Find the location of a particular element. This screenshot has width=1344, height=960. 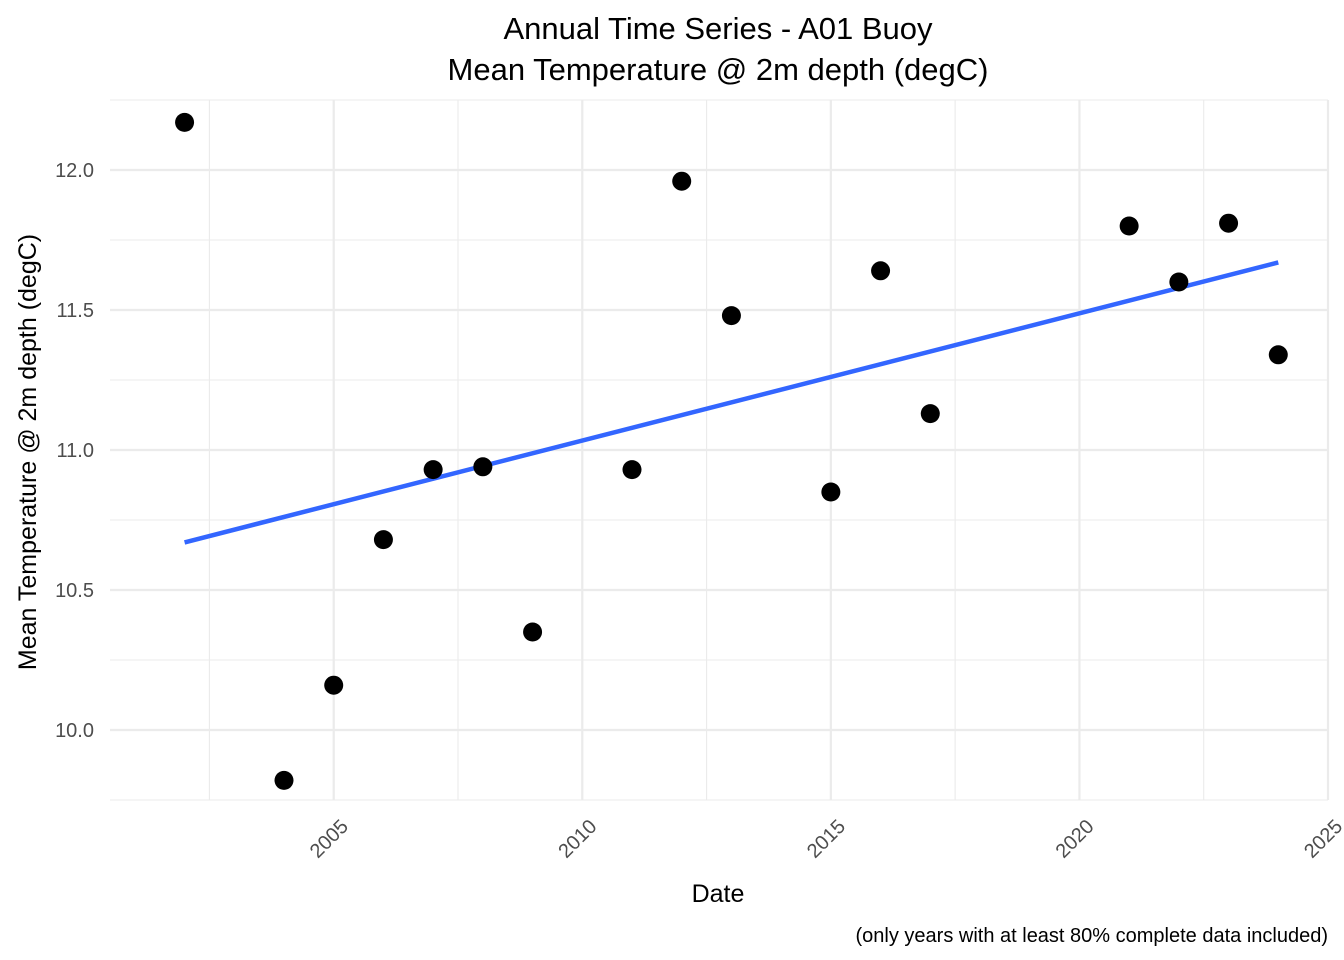

y-tick-label: 11.5 is located at coordinates (75, 311).